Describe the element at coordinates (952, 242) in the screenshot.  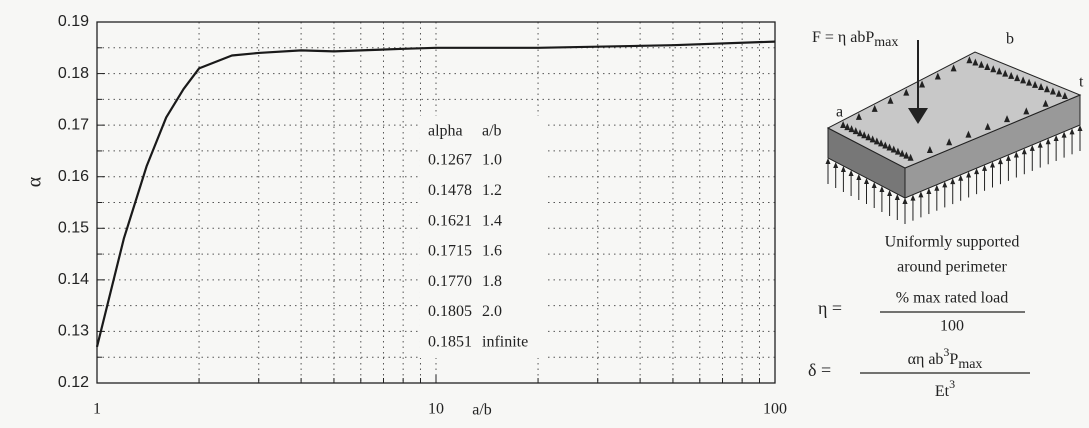
I see `caption-line: Uniformly supported` at that location.